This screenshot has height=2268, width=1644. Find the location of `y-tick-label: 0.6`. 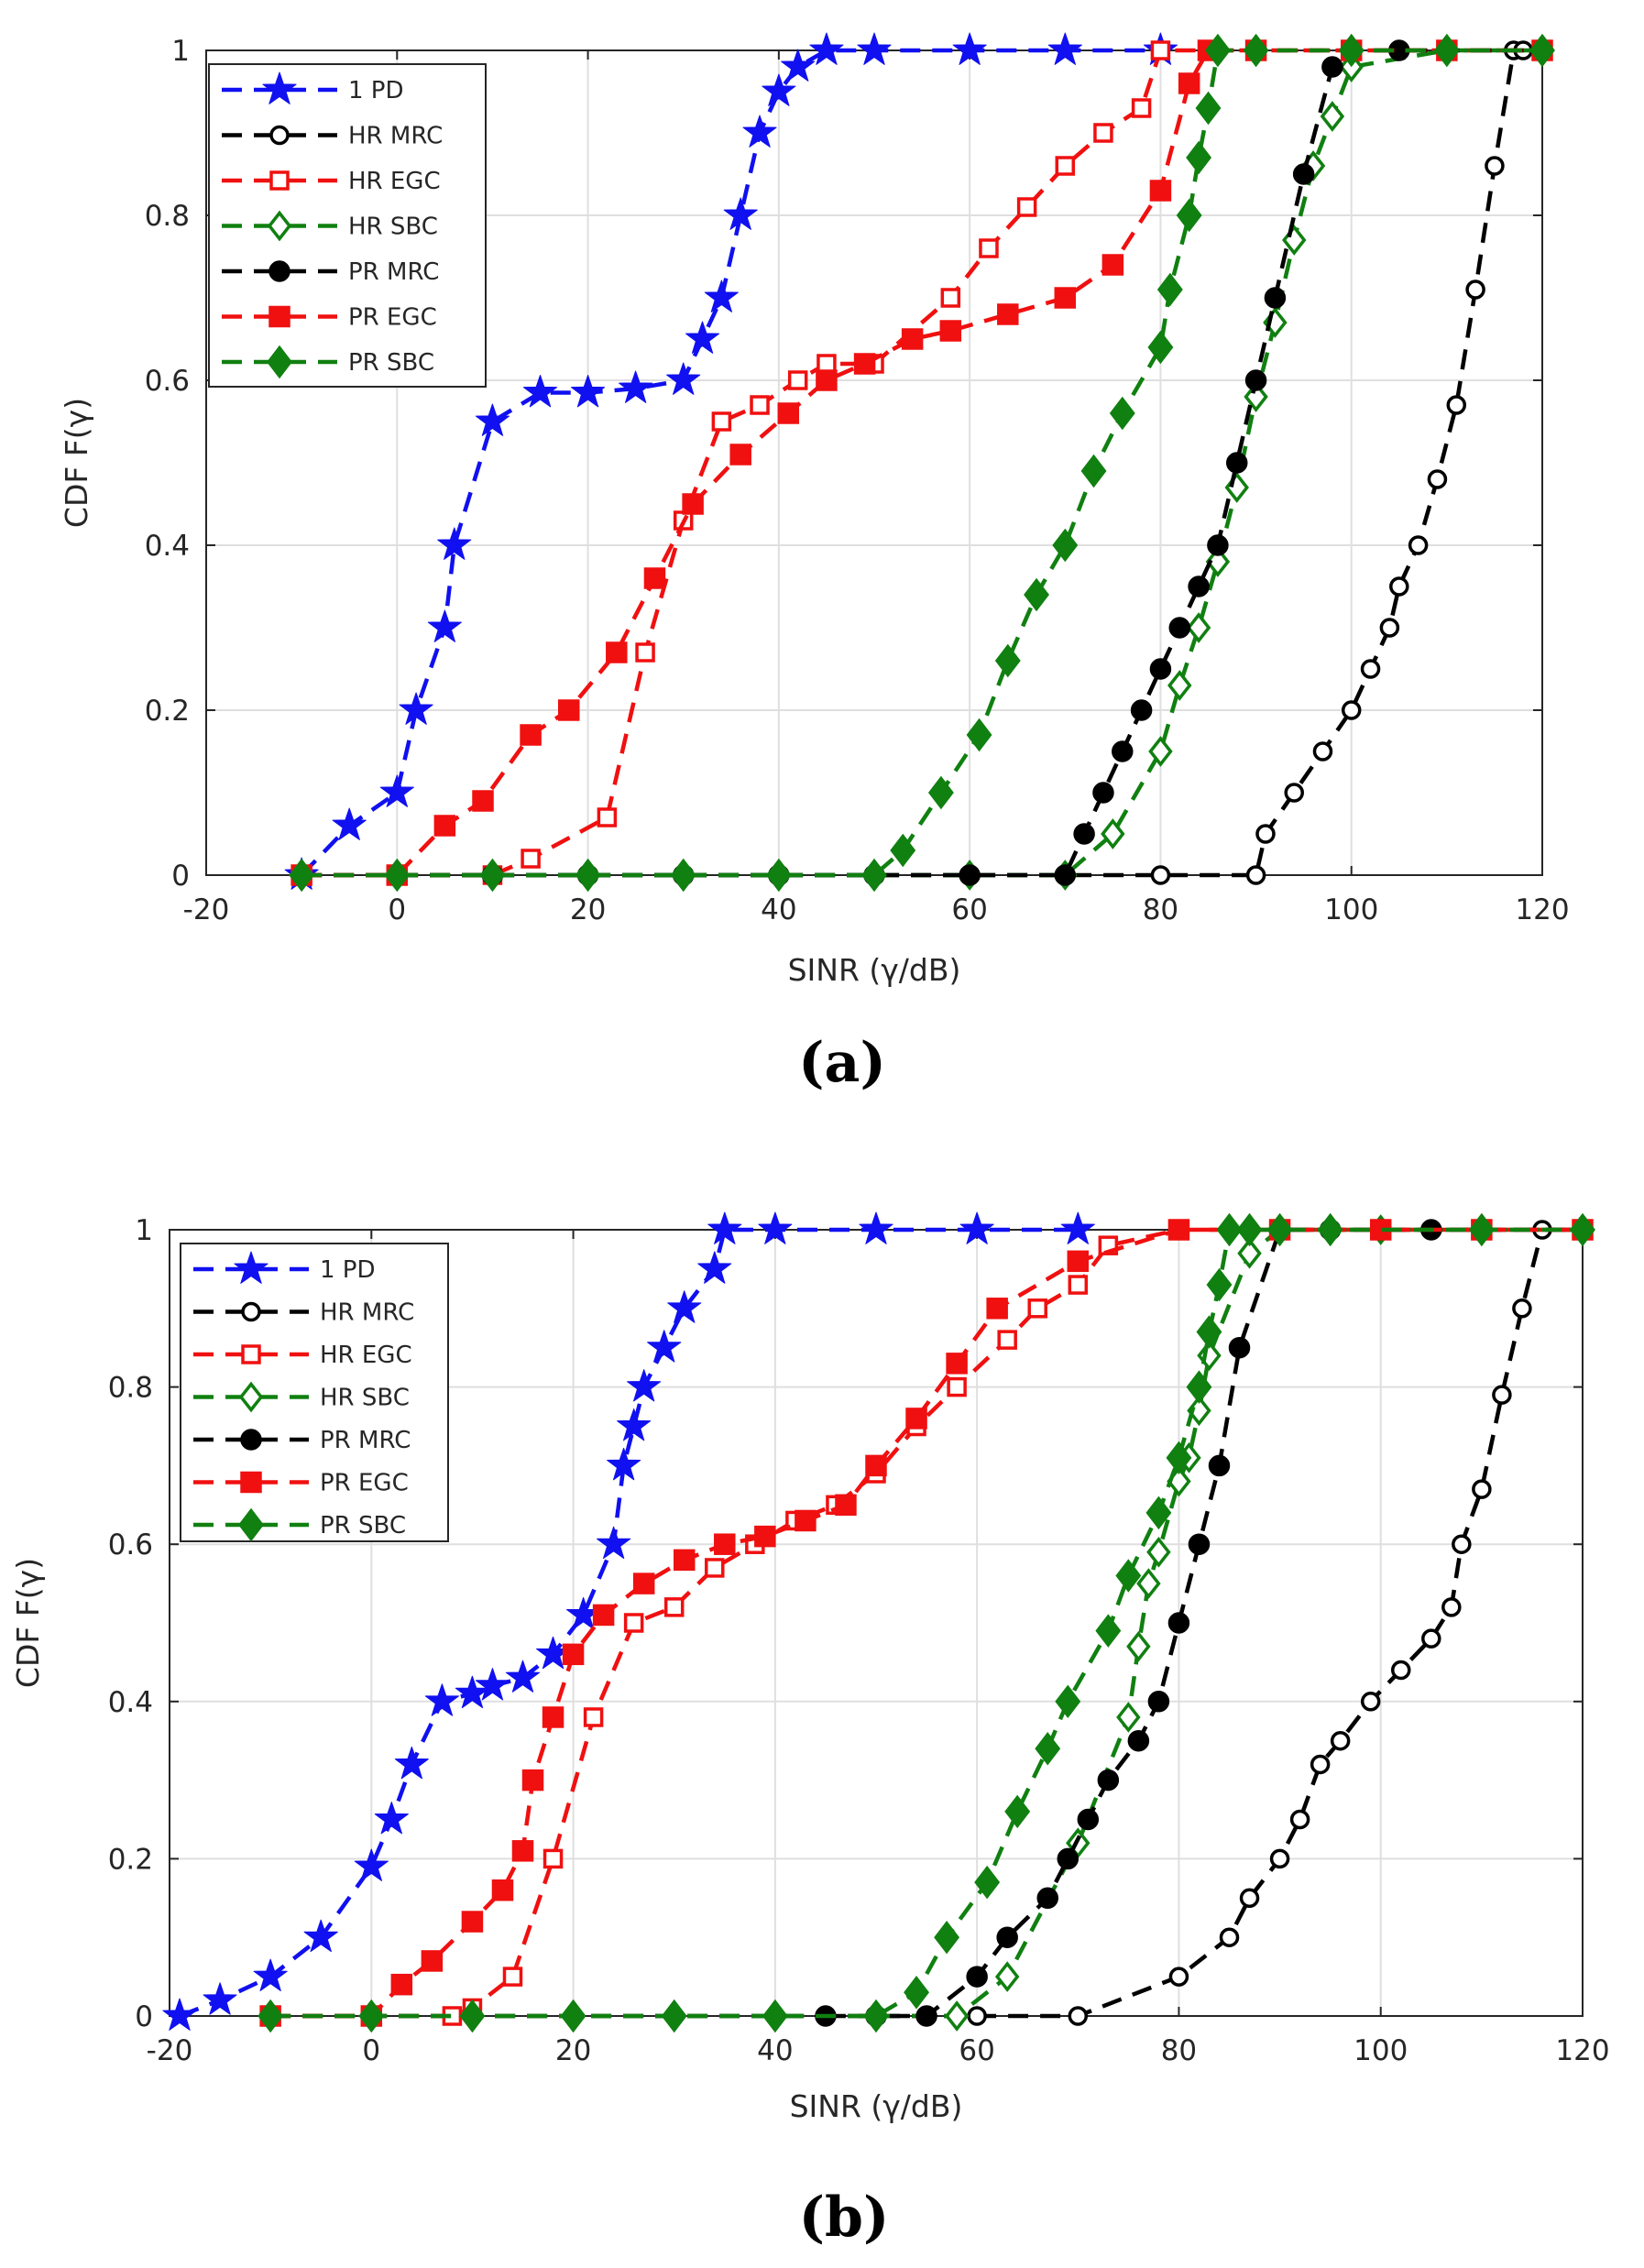

y-tick-label: 0.6 is located at coordinates (167, 381).